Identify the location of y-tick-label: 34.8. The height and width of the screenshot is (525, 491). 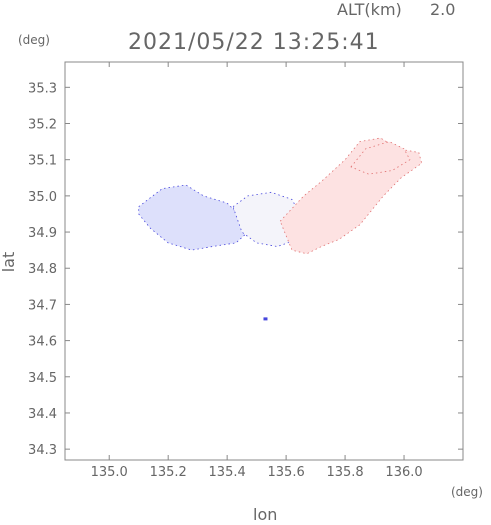
(42, 269).